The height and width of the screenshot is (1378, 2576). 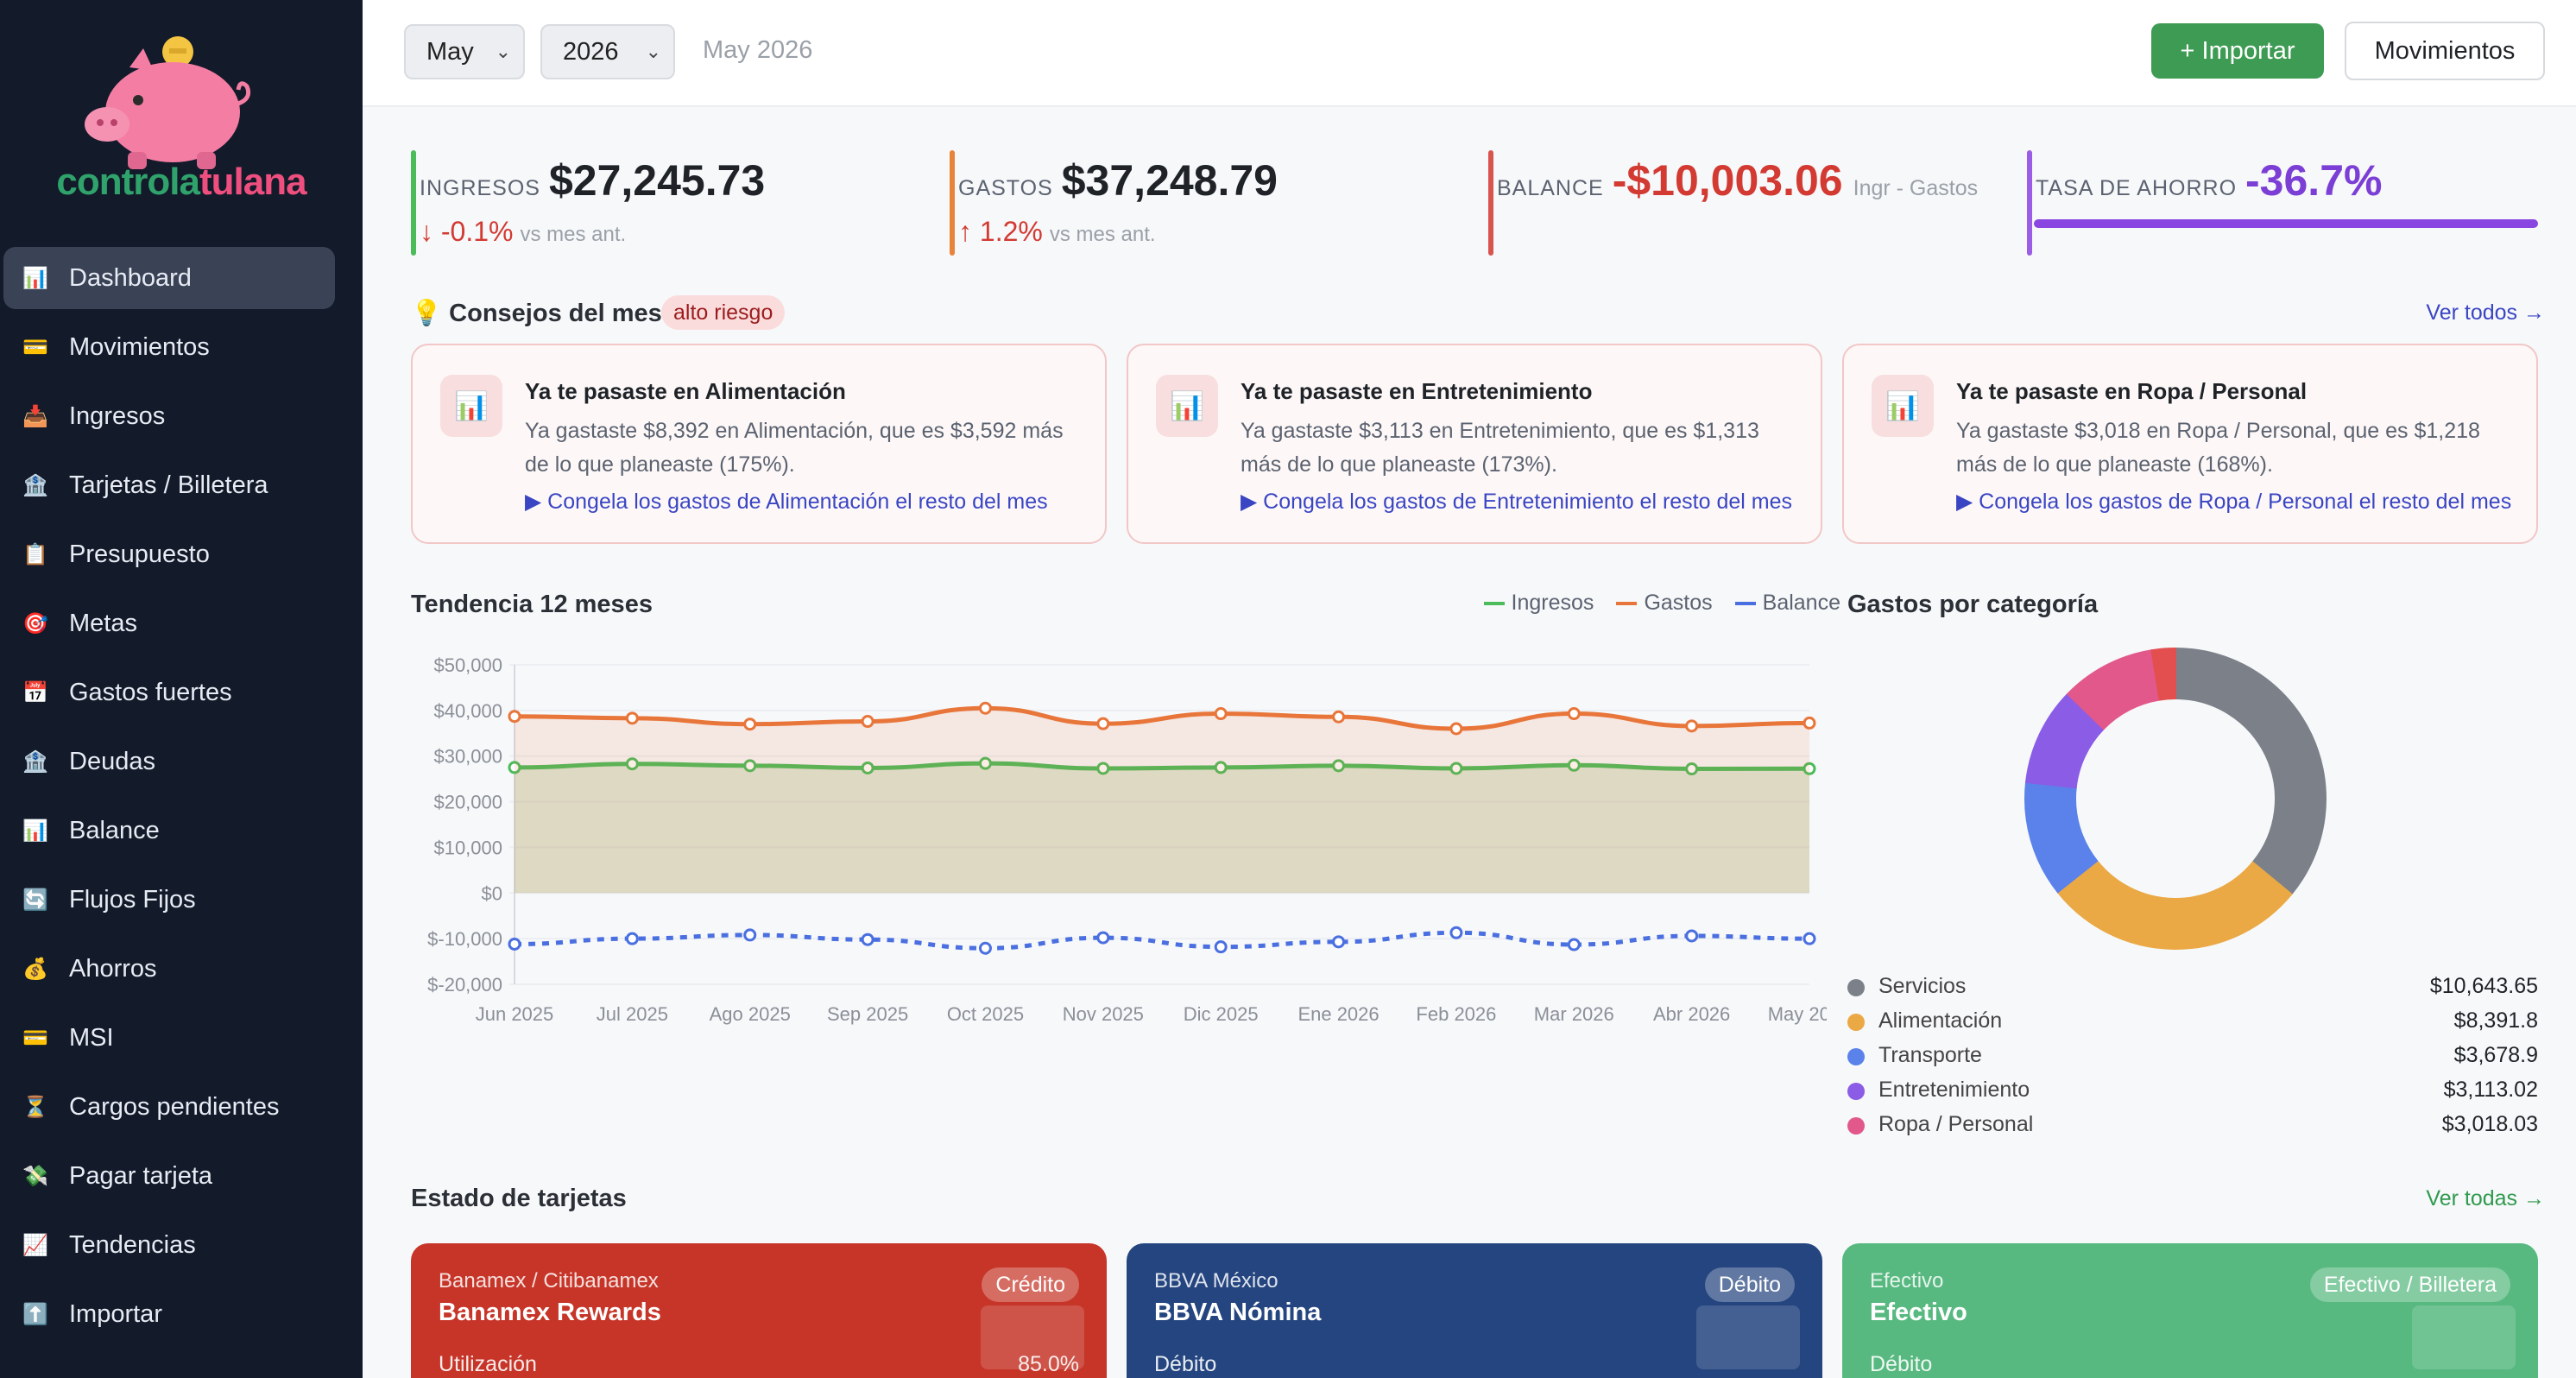 I want to click on sidebar-item-label: Pagar tarjeta, so click(x=141, y=1176).